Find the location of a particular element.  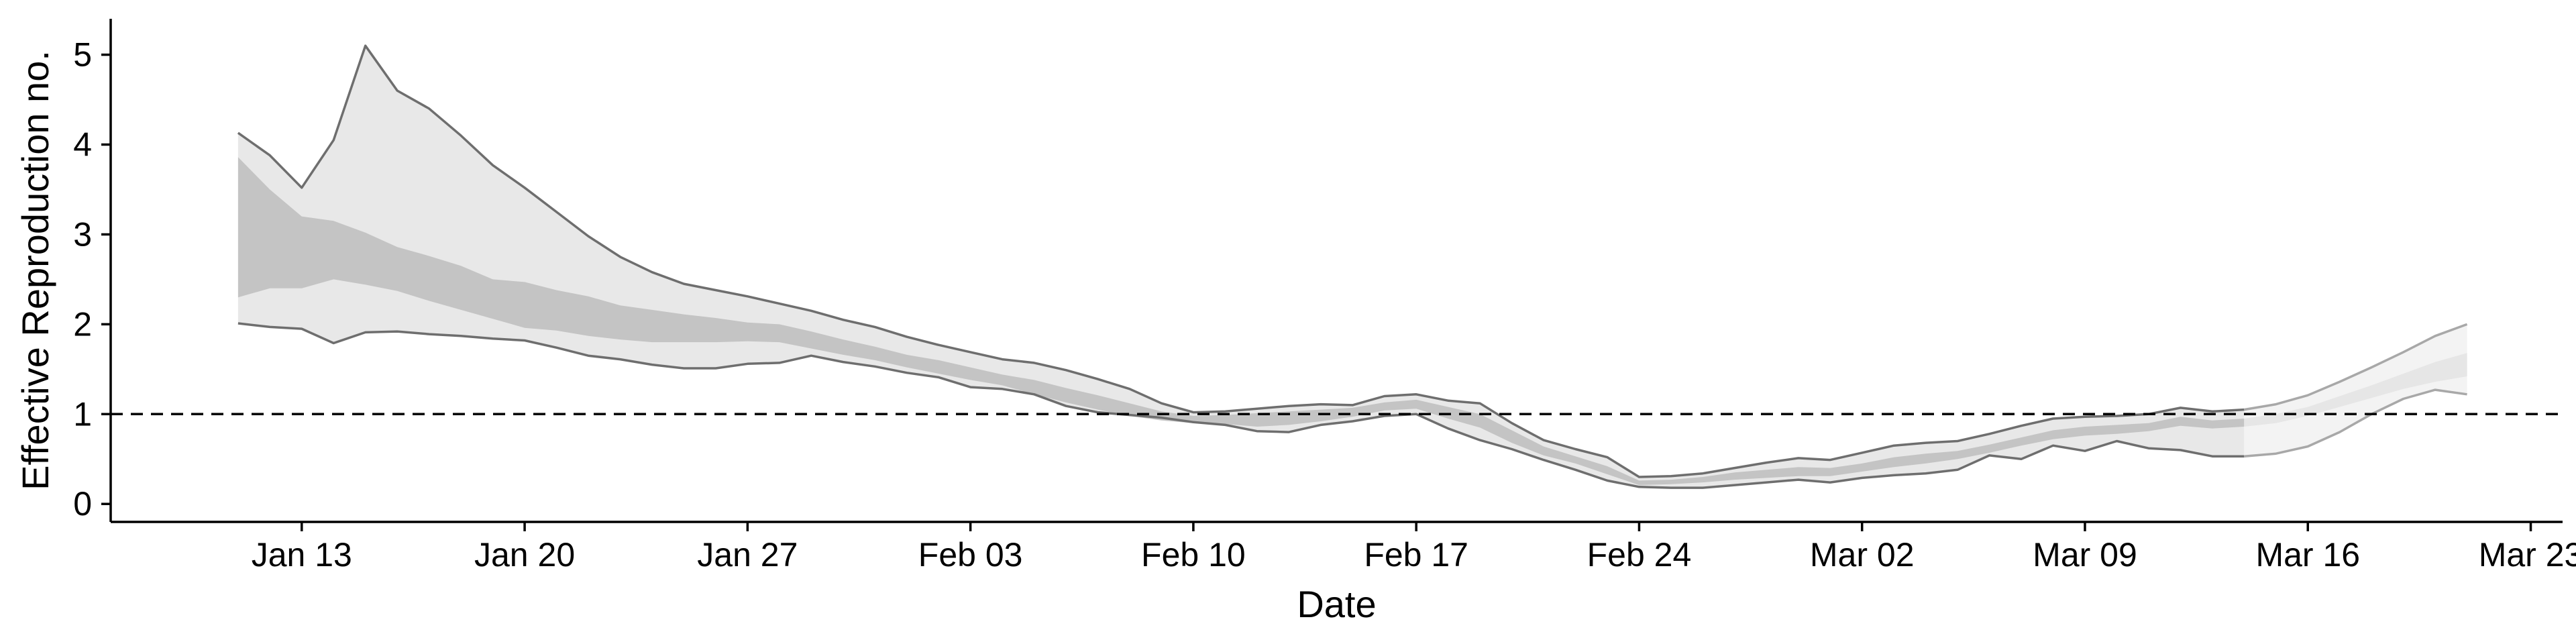

y-tick-label: 2 is located at coordinates (82, 324).